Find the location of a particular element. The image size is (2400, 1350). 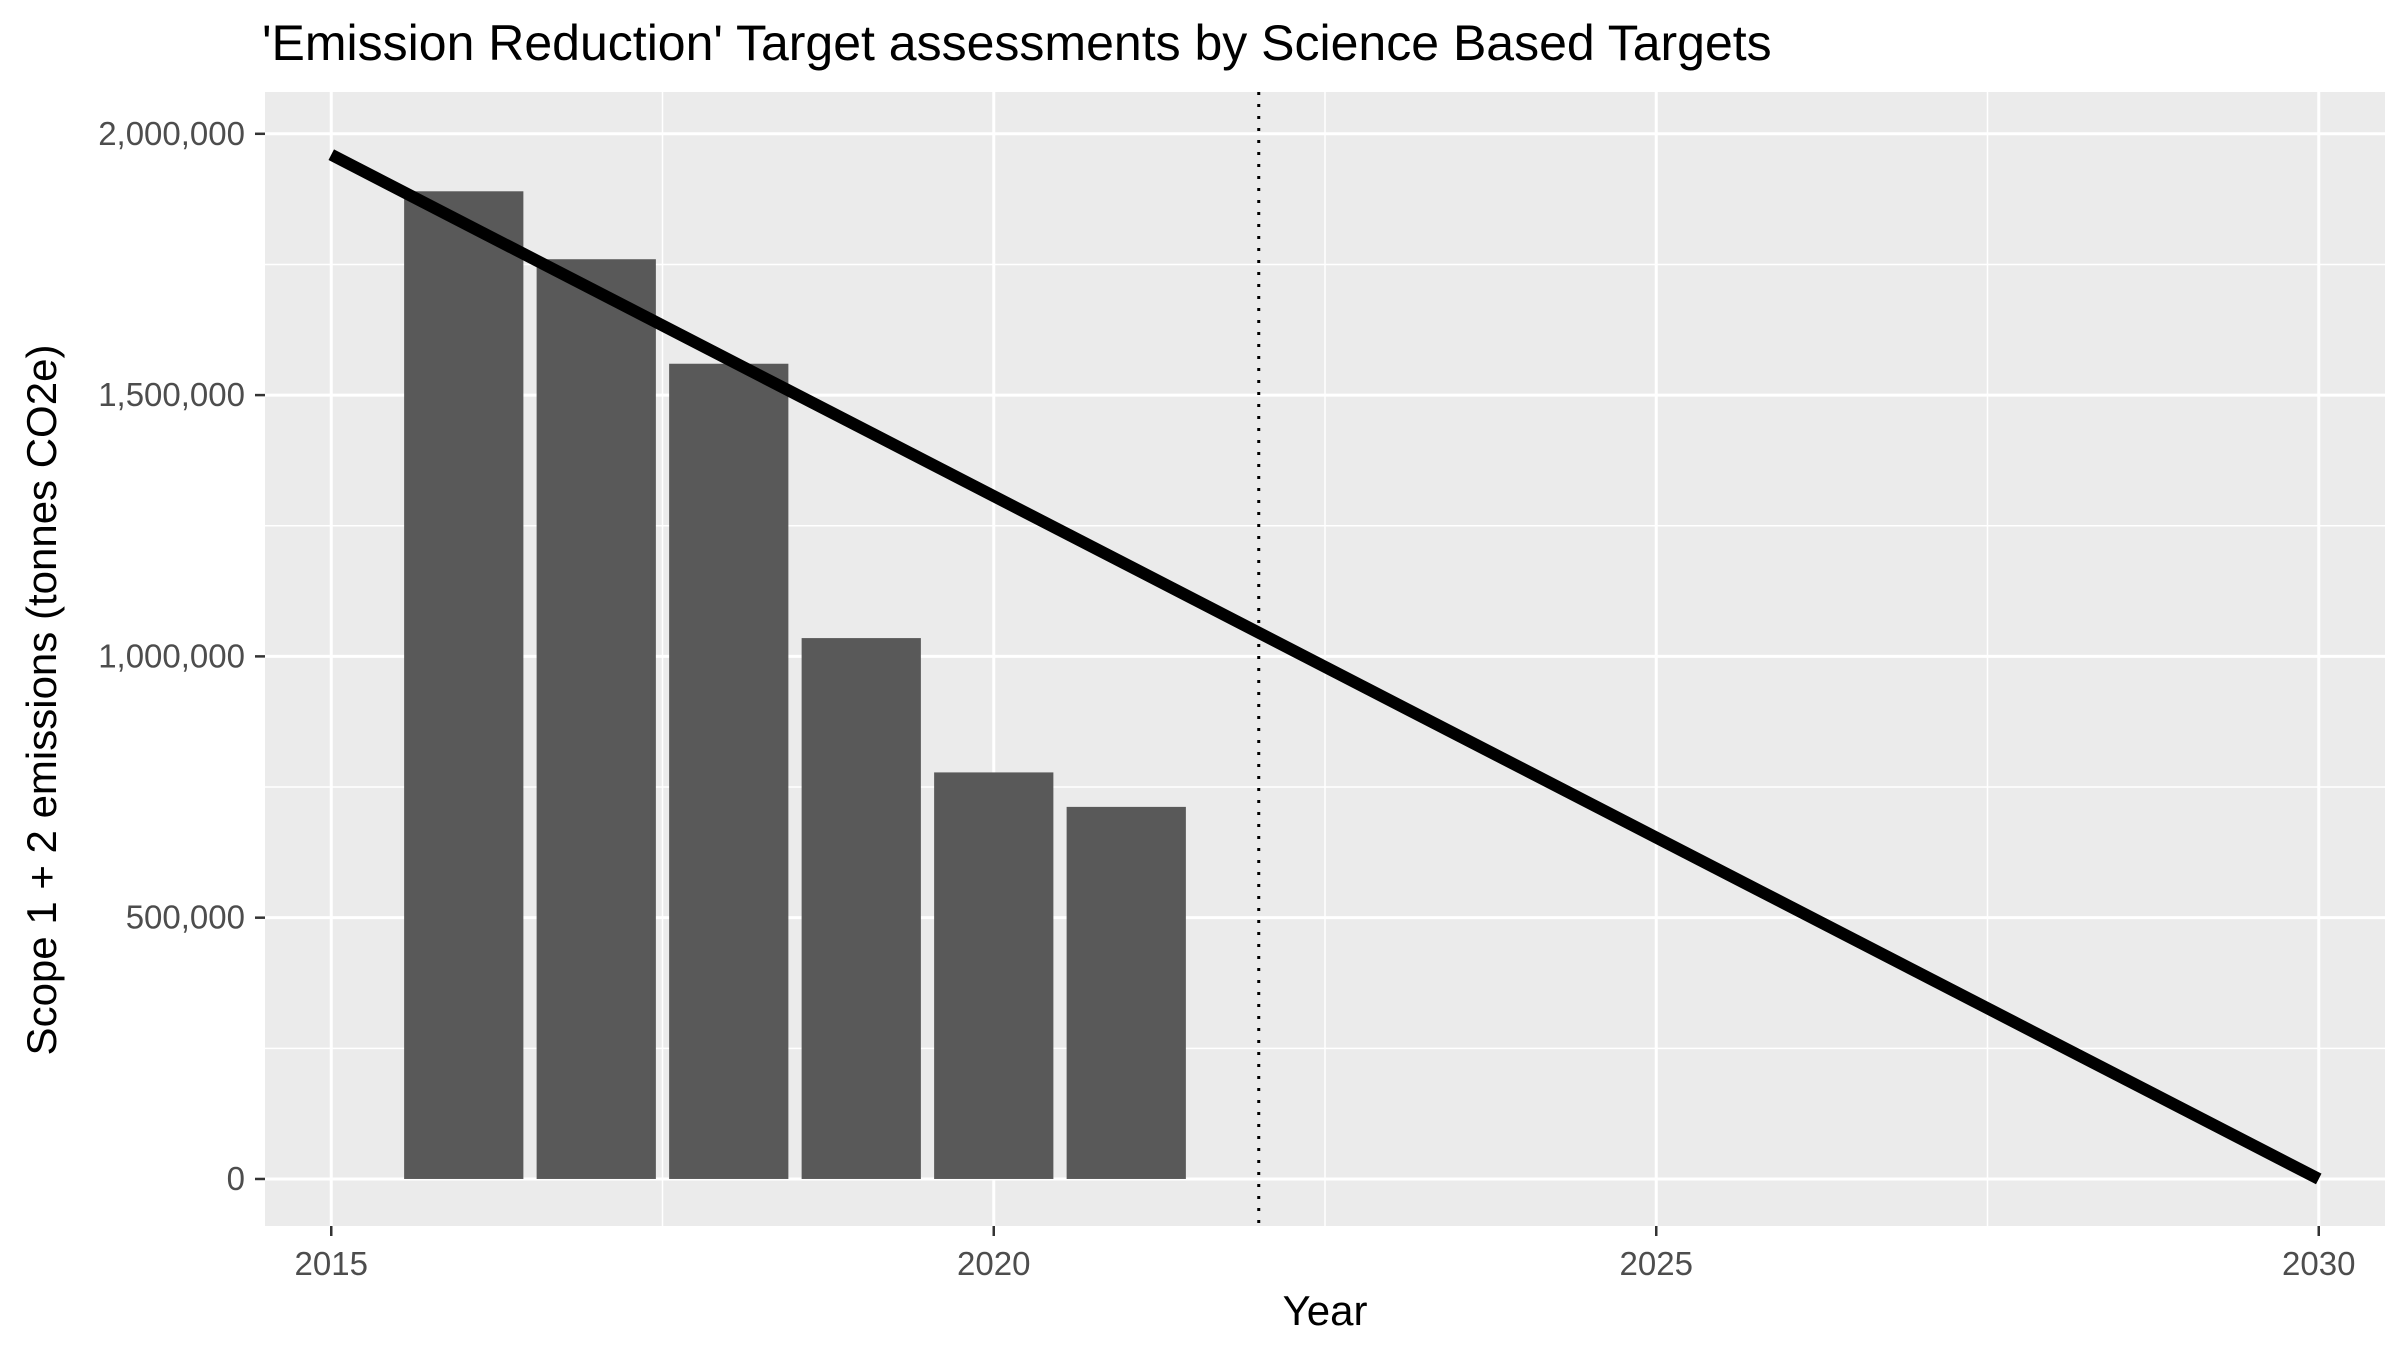

y-tick-label: 2,000,000 is located at coordinates (171, 133).